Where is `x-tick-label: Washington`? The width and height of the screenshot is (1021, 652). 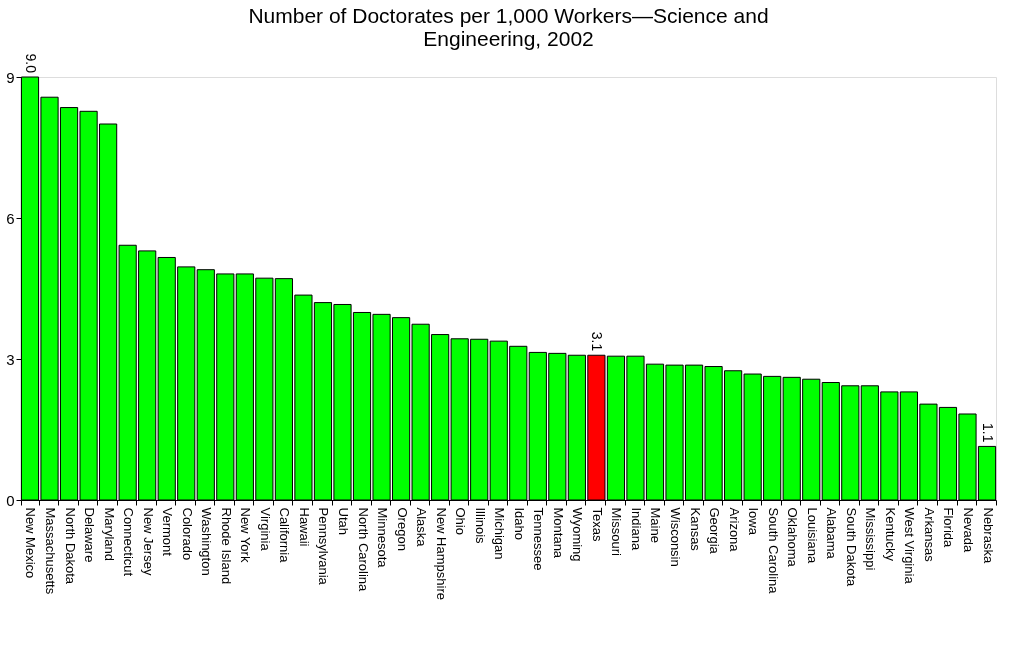 x-tick-label: Washington is located at coordinates (207, 541).